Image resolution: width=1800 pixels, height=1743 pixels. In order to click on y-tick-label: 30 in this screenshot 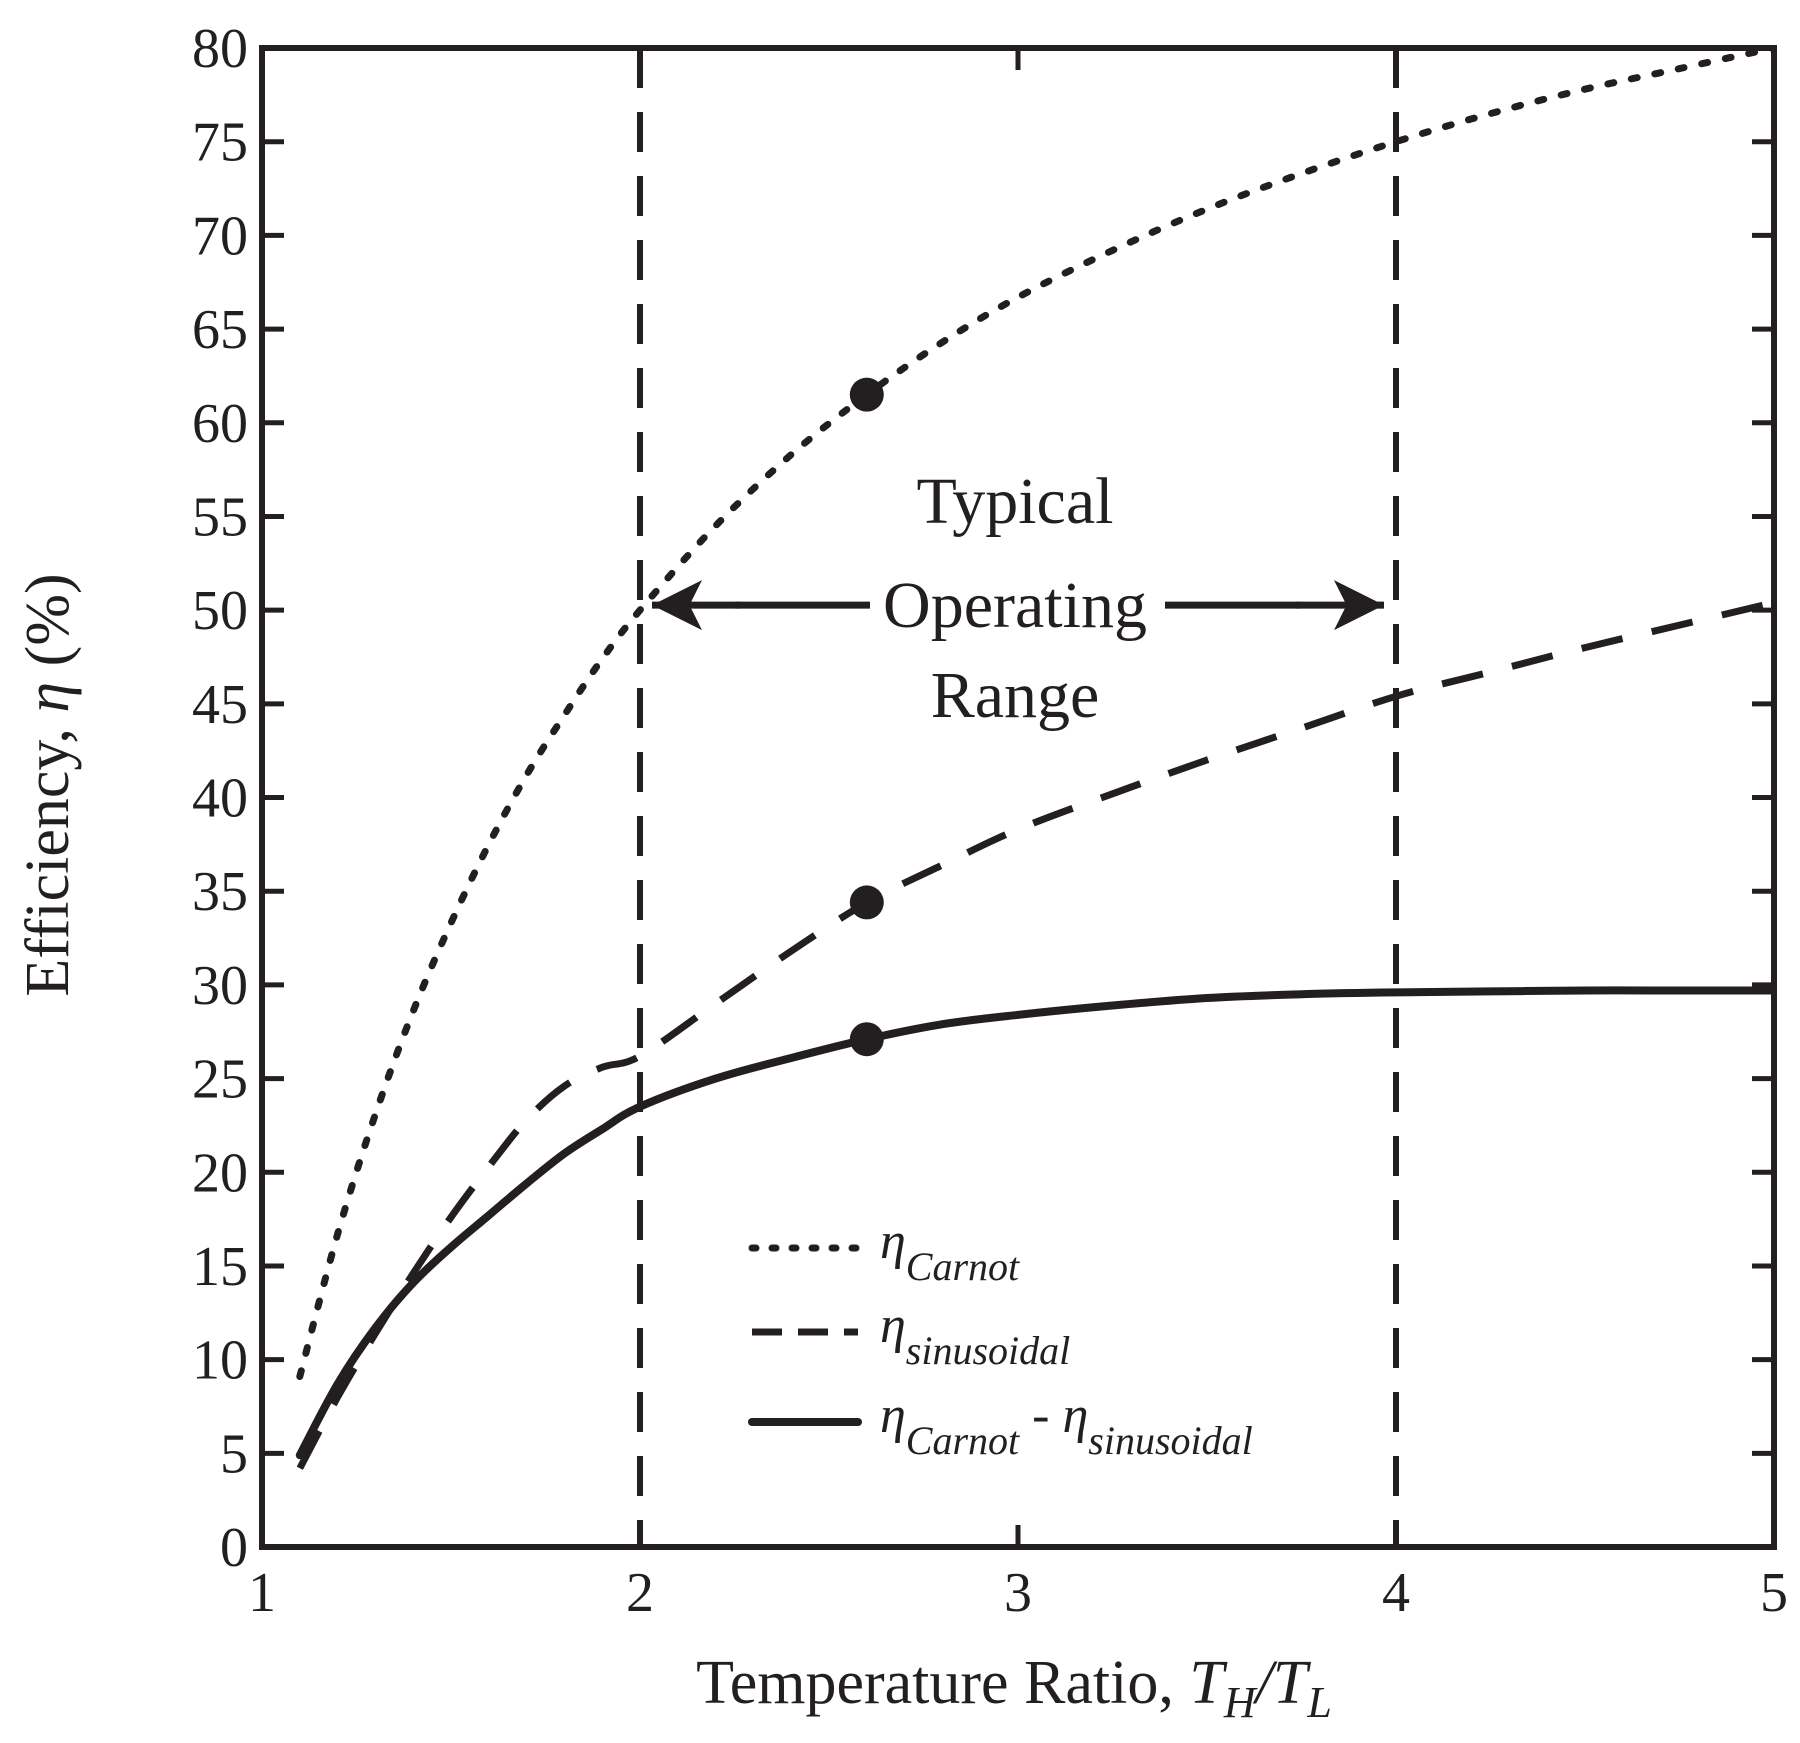, I will do `click(220, 986)`.